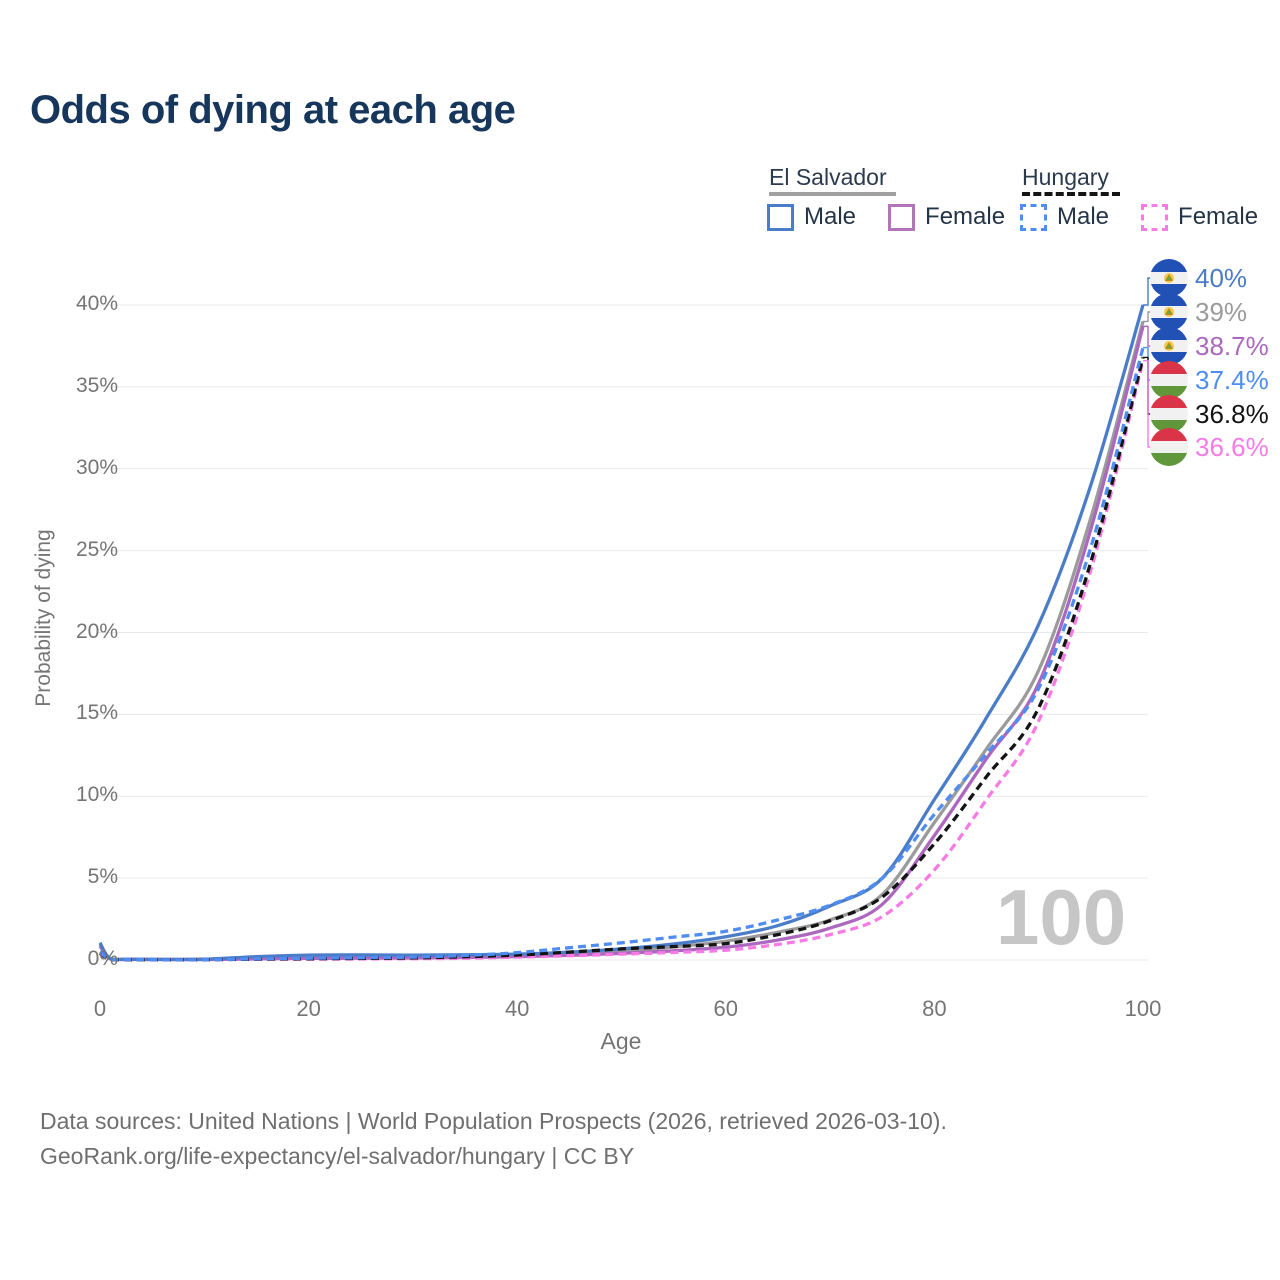 This screenshot has height=1280, width=1280. What do you see at coordinates (1221, 311) in the screenshot?
I see `end-value: 39%` at bounding box center [1221, 311].